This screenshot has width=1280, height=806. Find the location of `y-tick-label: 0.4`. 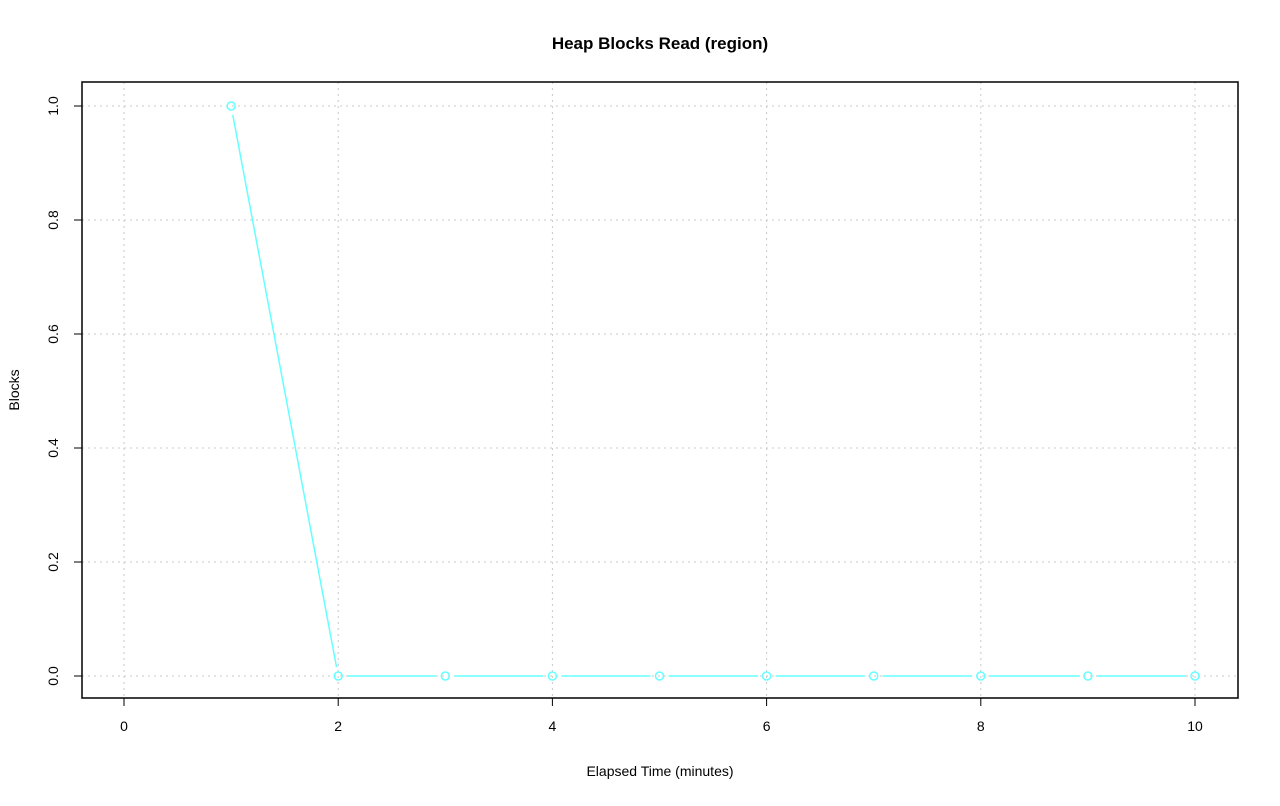

y-tick-label: 0.4 is located at coordinates (53, 448).